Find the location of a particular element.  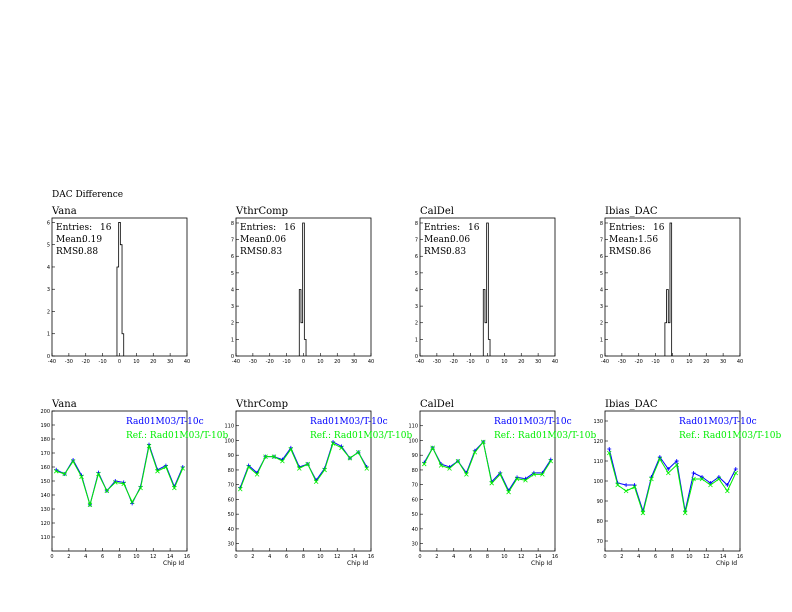

y-tick-label: 180 is located at coordinates (45, 440).